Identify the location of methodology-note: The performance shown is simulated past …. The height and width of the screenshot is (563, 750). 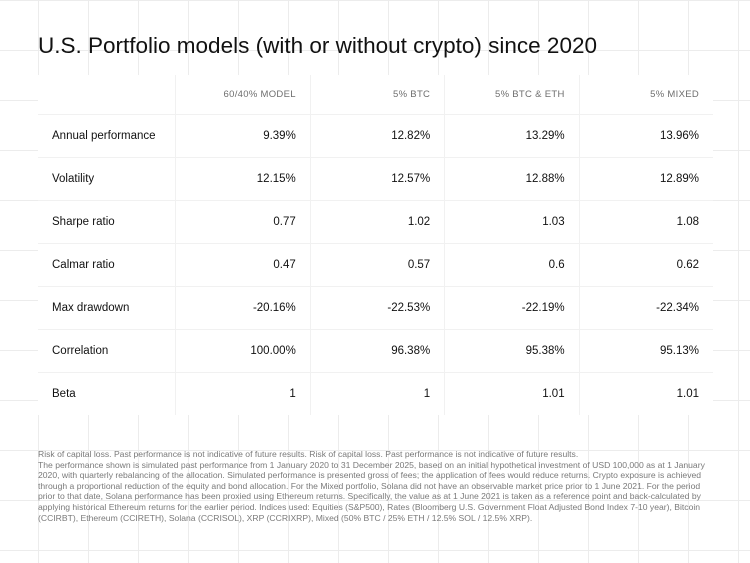
(371, 491).